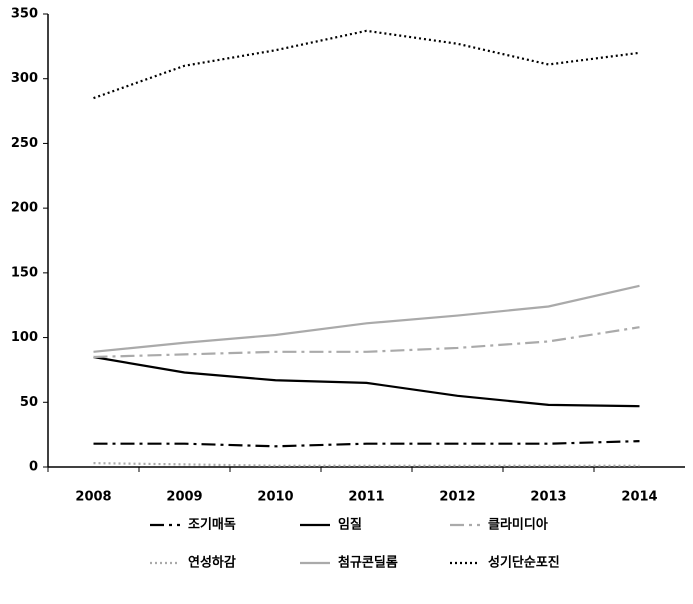 This screenshot has width=693, height=604. I want to click on x-tick-label: 2010, so click(275, 497).